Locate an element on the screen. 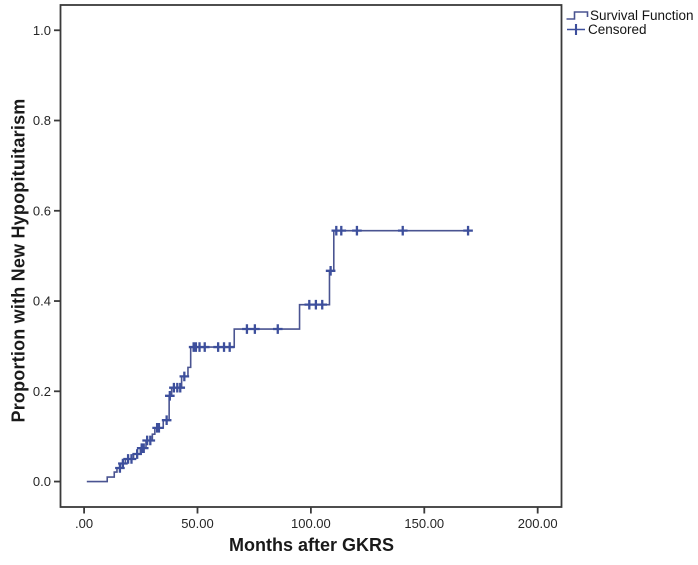 Image resolution: width=698 pixels, height=565 pixels. step-line-icon is located at coordinates (577, 15).